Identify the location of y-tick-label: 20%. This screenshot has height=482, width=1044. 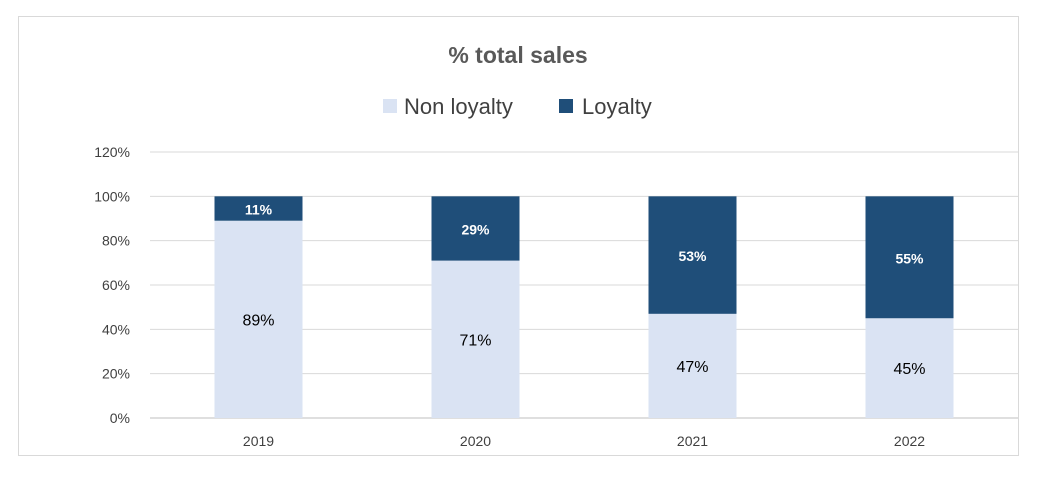
(116, 374).